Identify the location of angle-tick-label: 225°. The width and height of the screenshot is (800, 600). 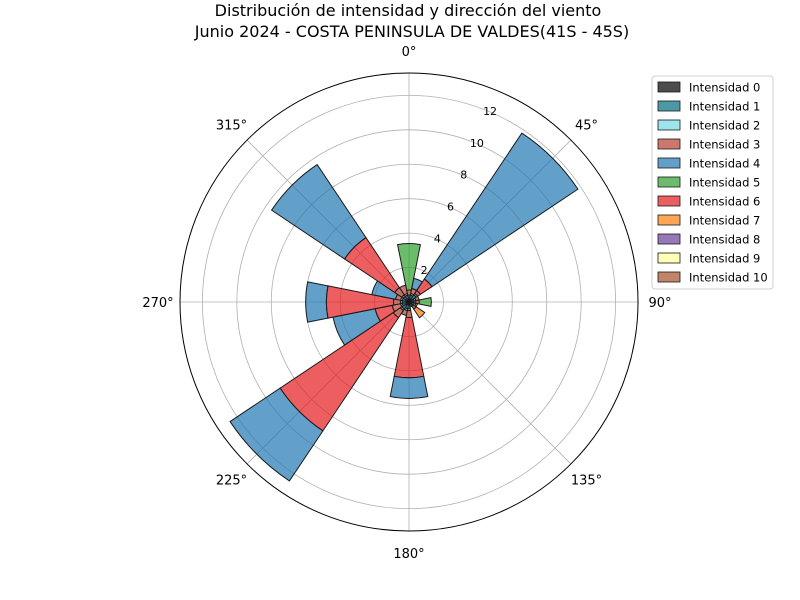
(231, 480).